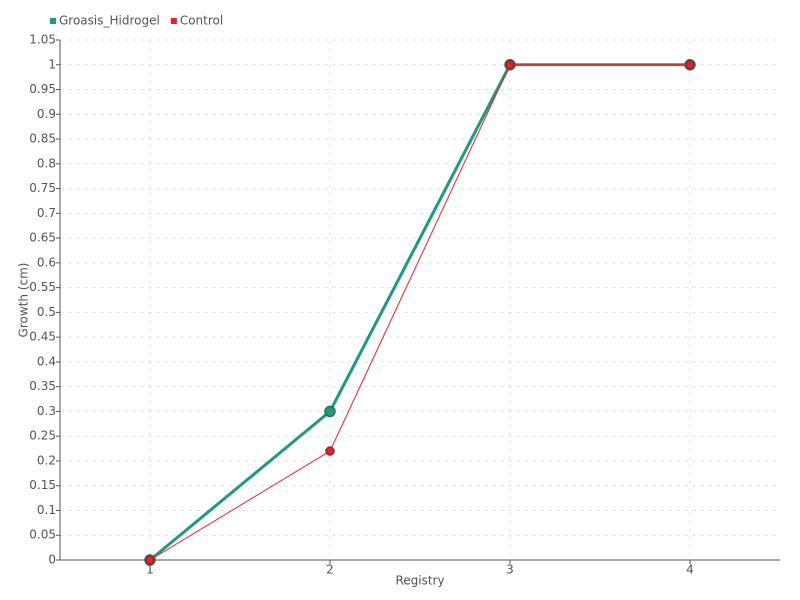  What do you see at coordinates (52, 64) in the screenshot?
I see `y-tick-label: 1` at bounding box center [52, 64].